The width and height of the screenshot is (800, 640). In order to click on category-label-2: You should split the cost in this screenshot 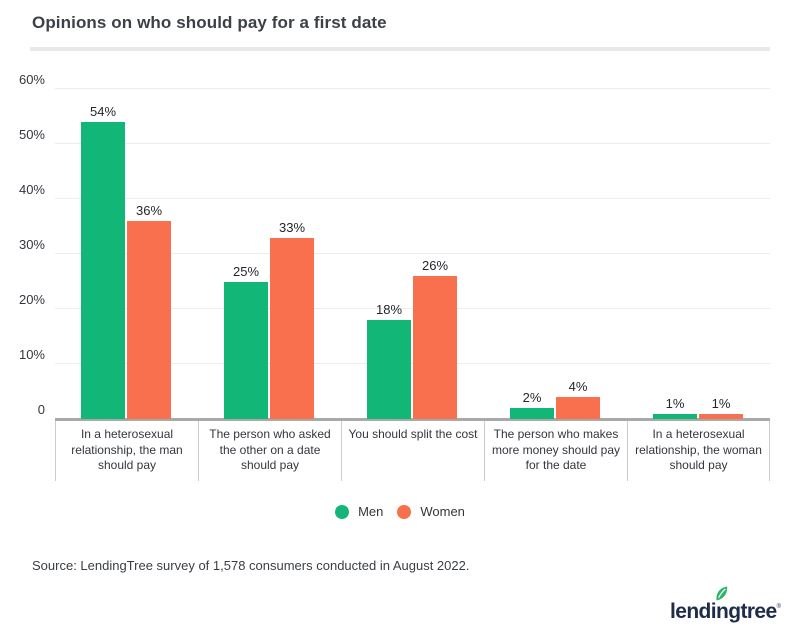, I will do `click(412, 451)`.